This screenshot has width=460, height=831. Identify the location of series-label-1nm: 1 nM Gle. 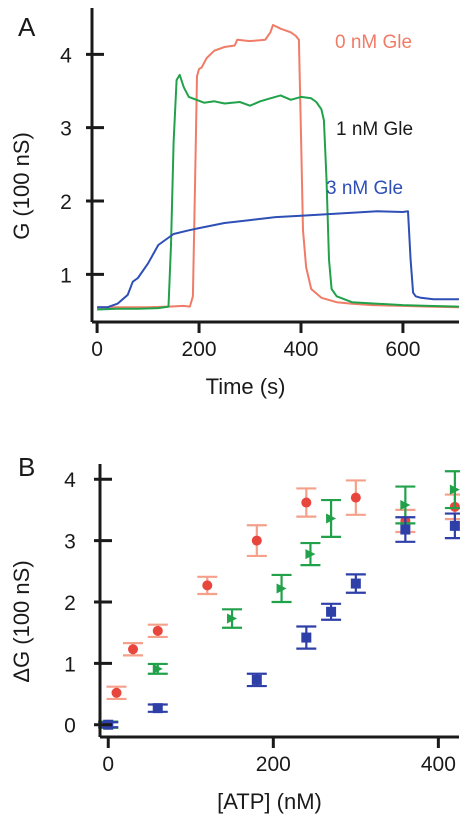
(374, 129).